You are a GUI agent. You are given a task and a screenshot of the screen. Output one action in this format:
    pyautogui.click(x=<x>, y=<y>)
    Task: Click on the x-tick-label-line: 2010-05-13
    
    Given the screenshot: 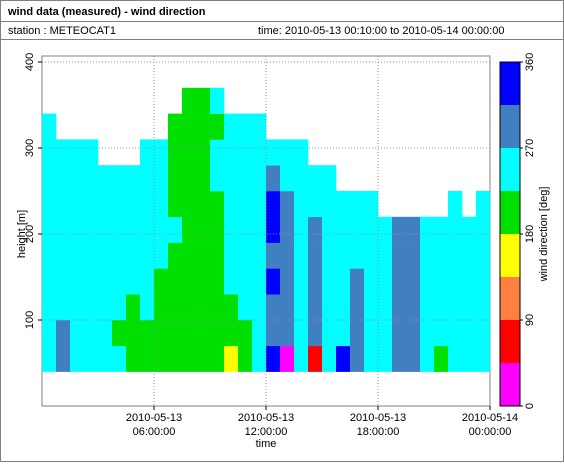 What is the action you would take?
    pyautogui.click(x=266, y=418)
    